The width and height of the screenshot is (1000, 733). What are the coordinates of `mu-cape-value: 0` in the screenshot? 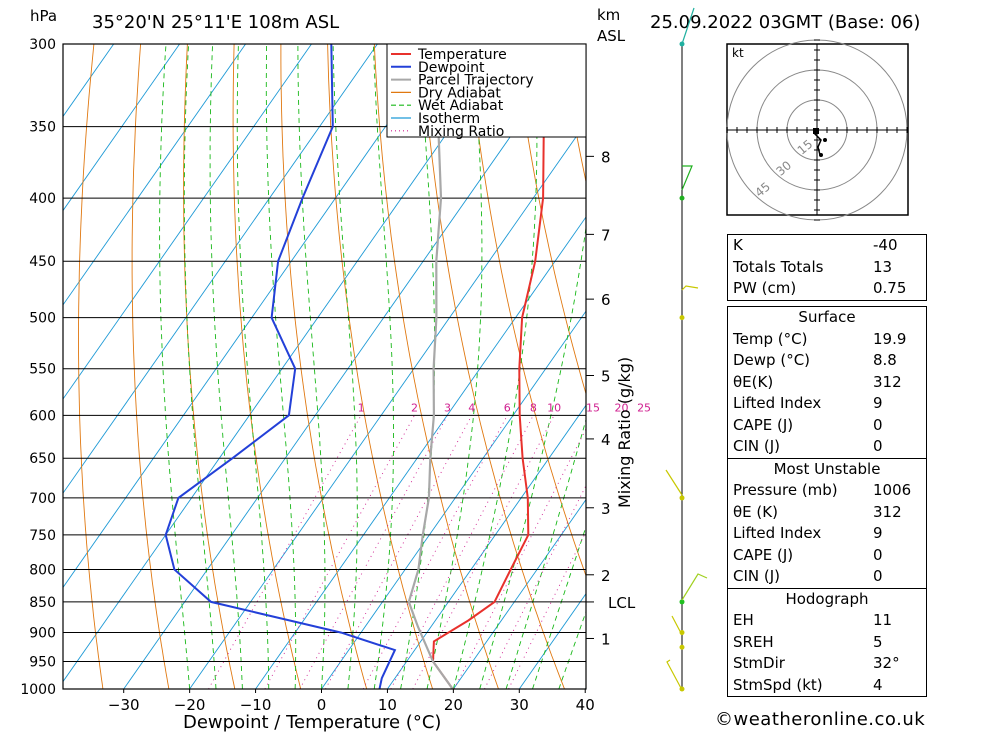 It's located at (878, 554).